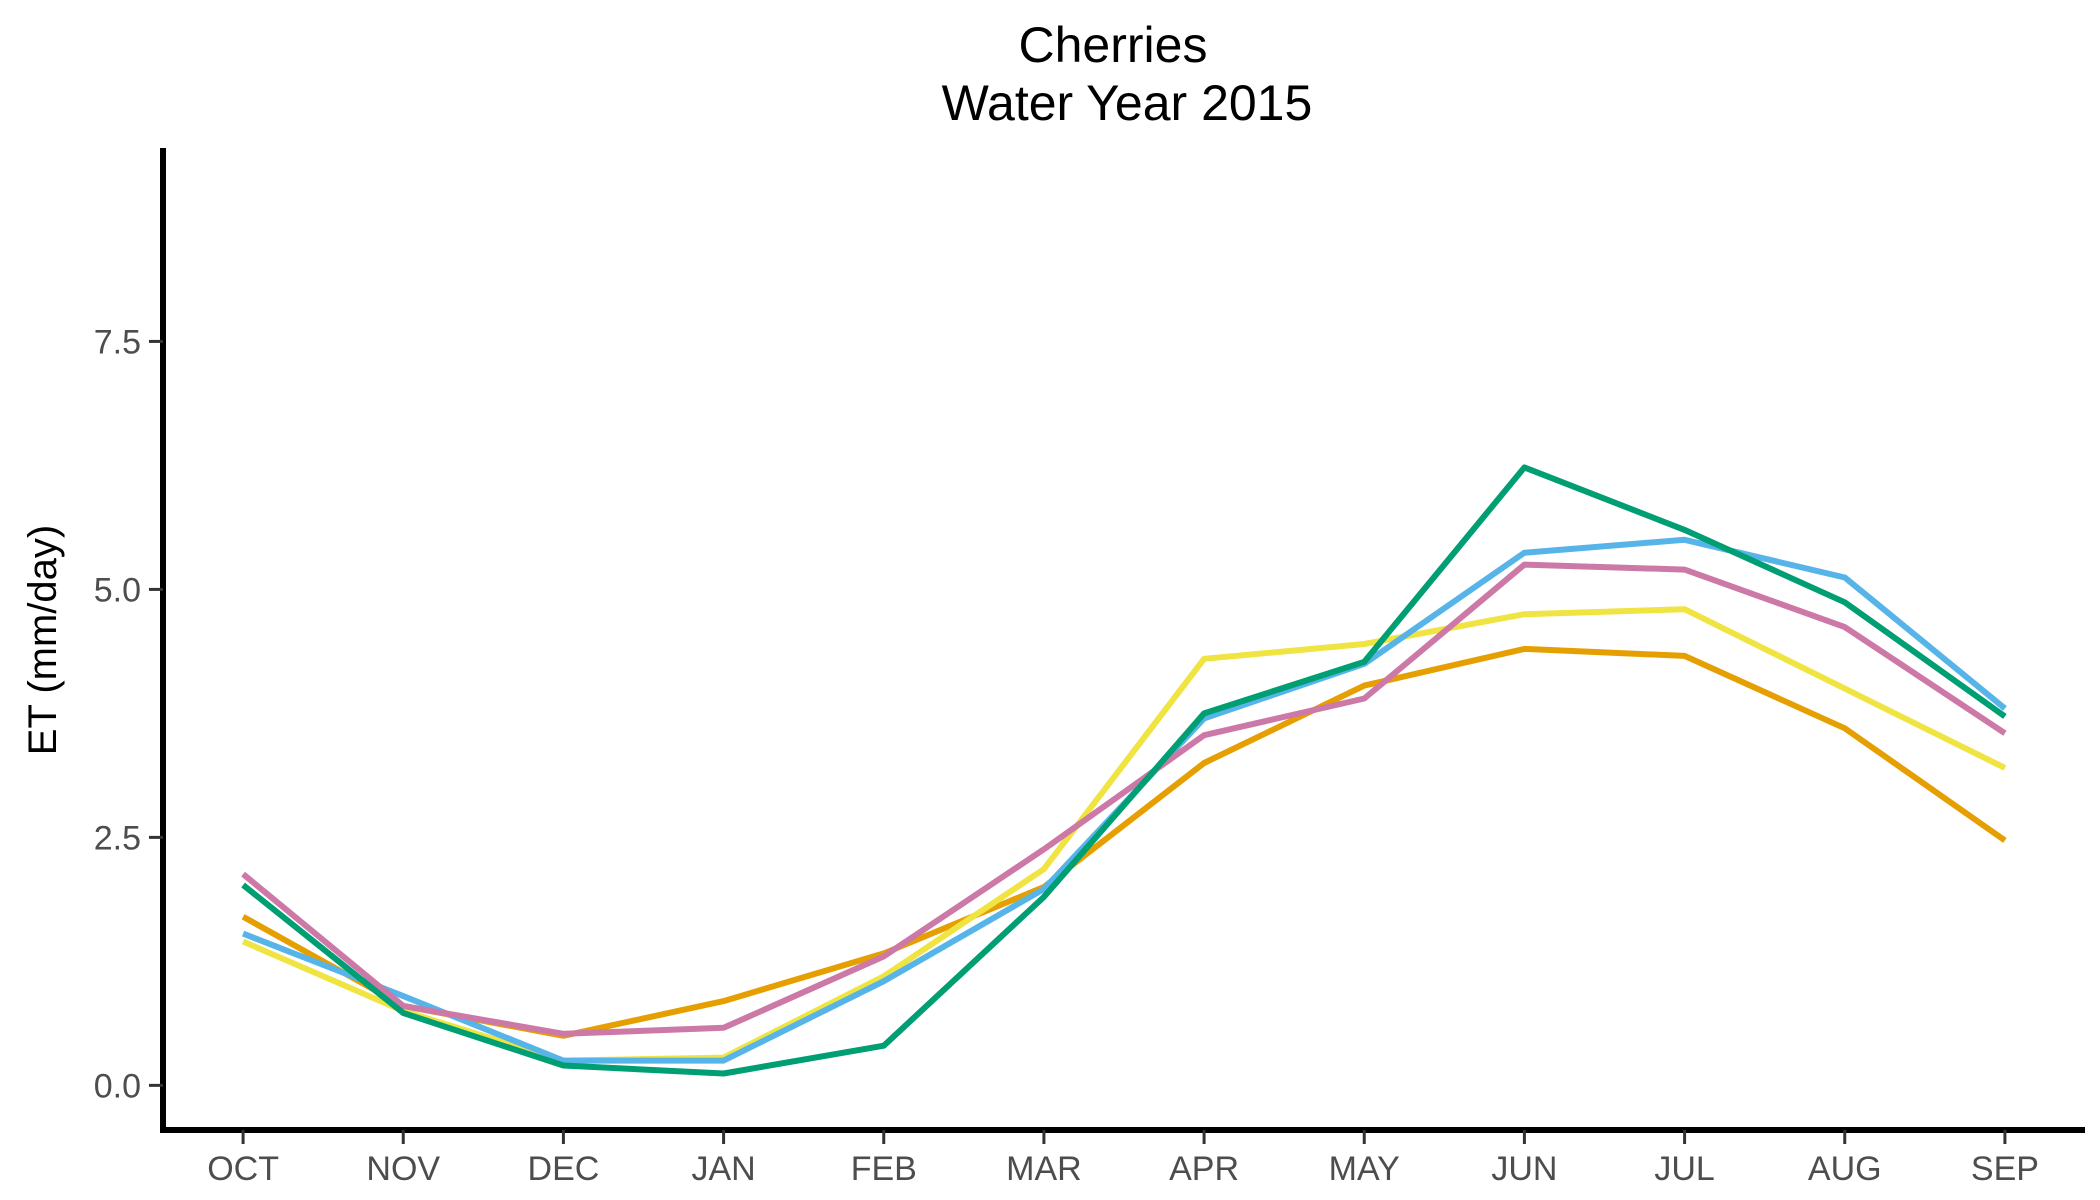  Describe the element at coordinates (1113, 45) in the screenshot. I see `chart-title: Cherries` at that location.